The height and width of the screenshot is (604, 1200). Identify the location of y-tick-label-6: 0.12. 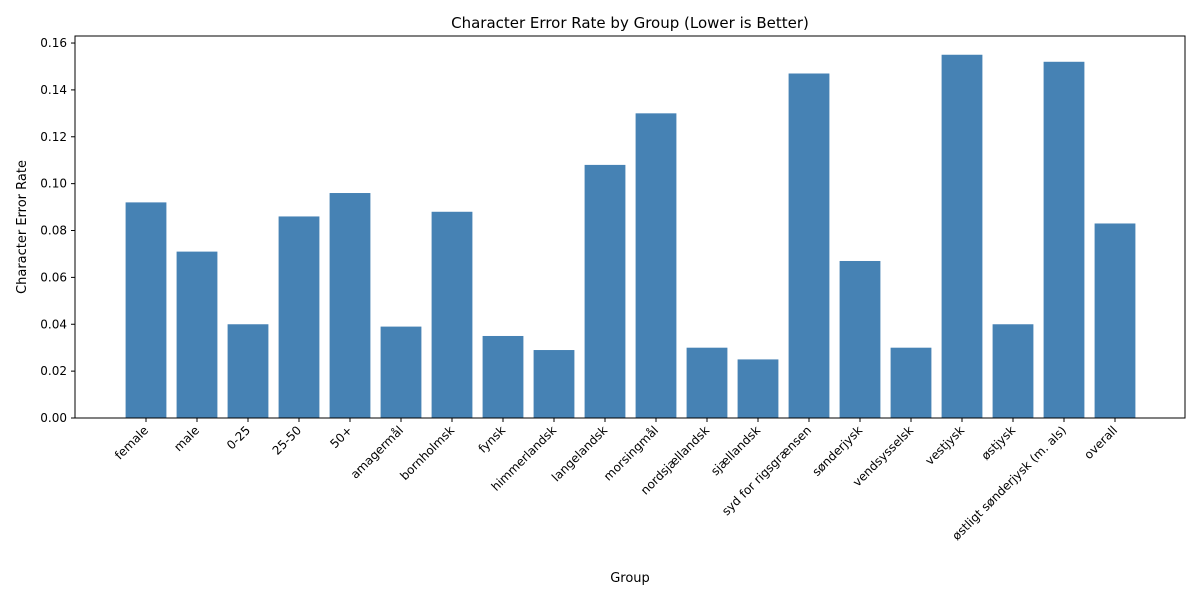
(53, 137).